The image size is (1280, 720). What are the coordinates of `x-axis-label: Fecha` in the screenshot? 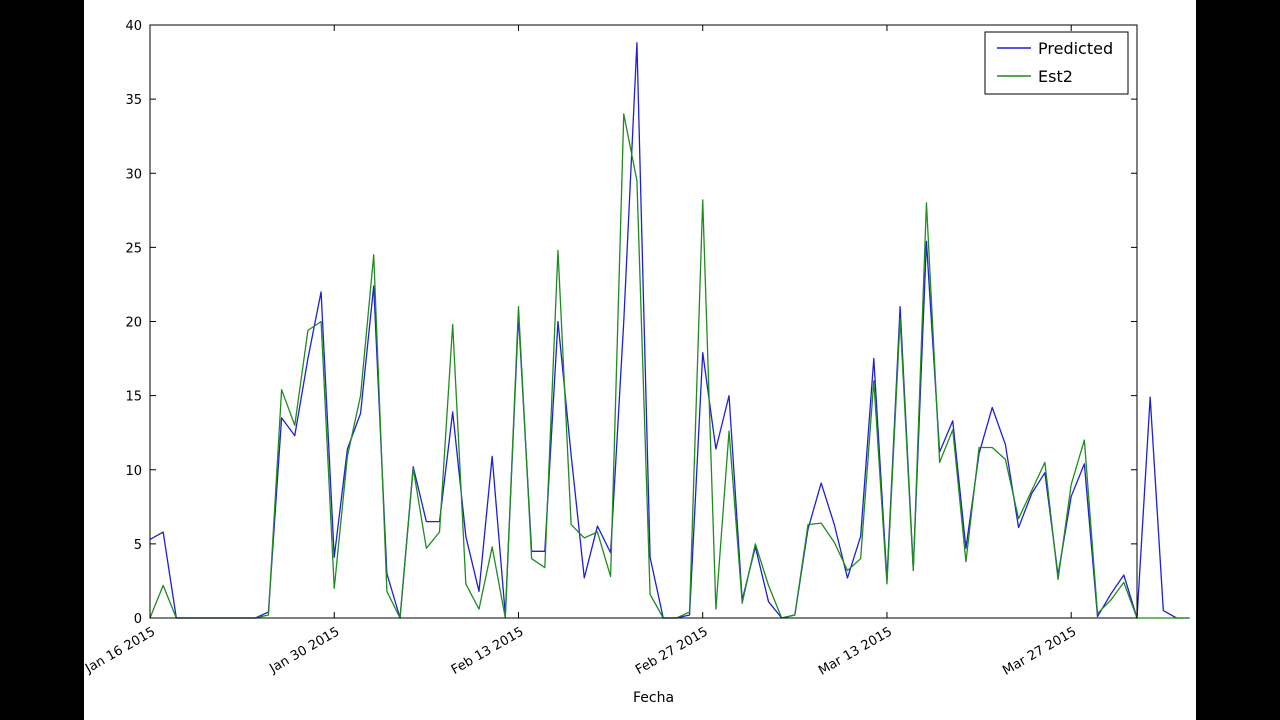 It's located at (653, 698).